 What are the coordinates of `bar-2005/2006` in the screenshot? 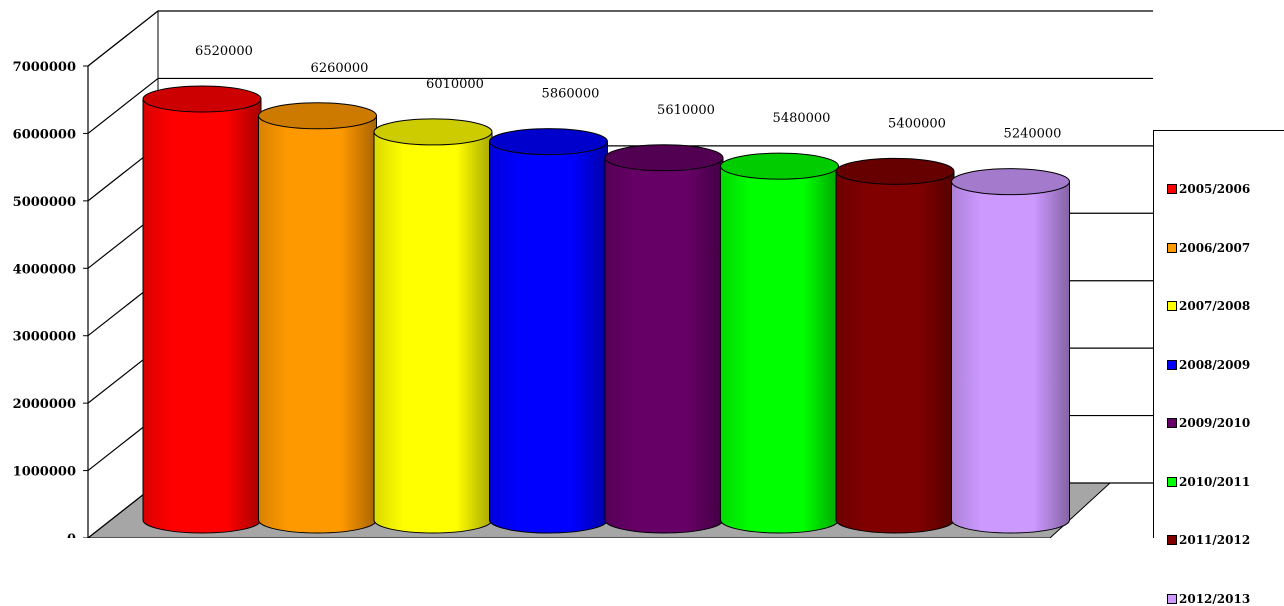 It's located at (202, 309).